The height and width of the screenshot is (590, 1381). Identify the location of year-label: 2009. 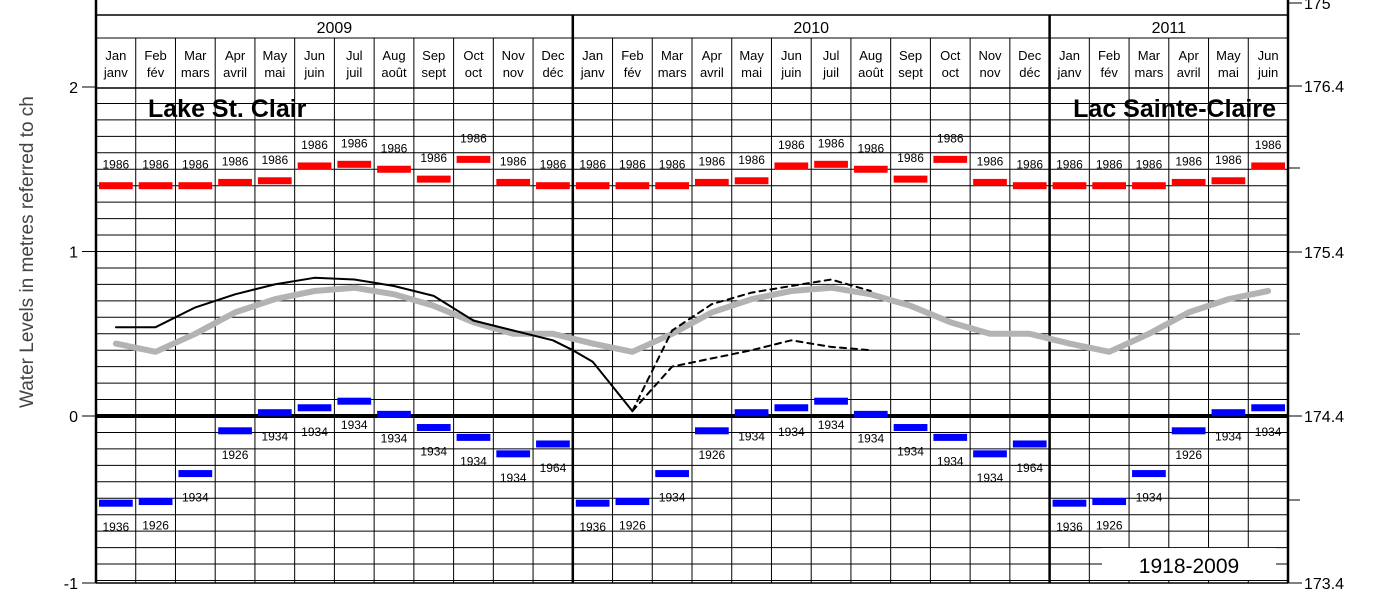
(335, 28).